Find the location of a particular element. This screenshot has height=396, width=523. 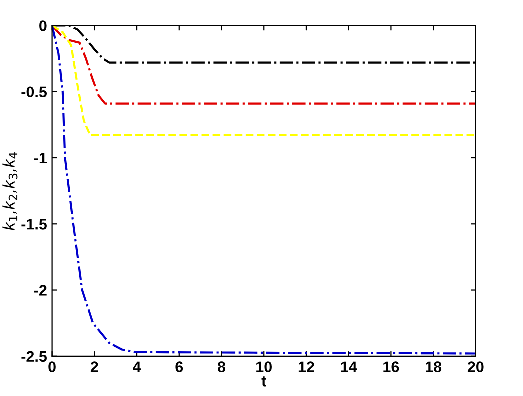

x-tick-label: 2 is located at coordinates (94, 367).